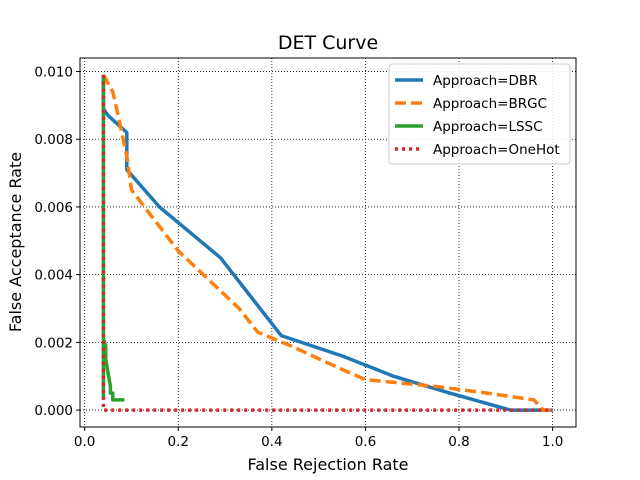 The width and height of the screenshot is (640, 480). I want to click on x-tick-label: 0.6, so click(365, 442).